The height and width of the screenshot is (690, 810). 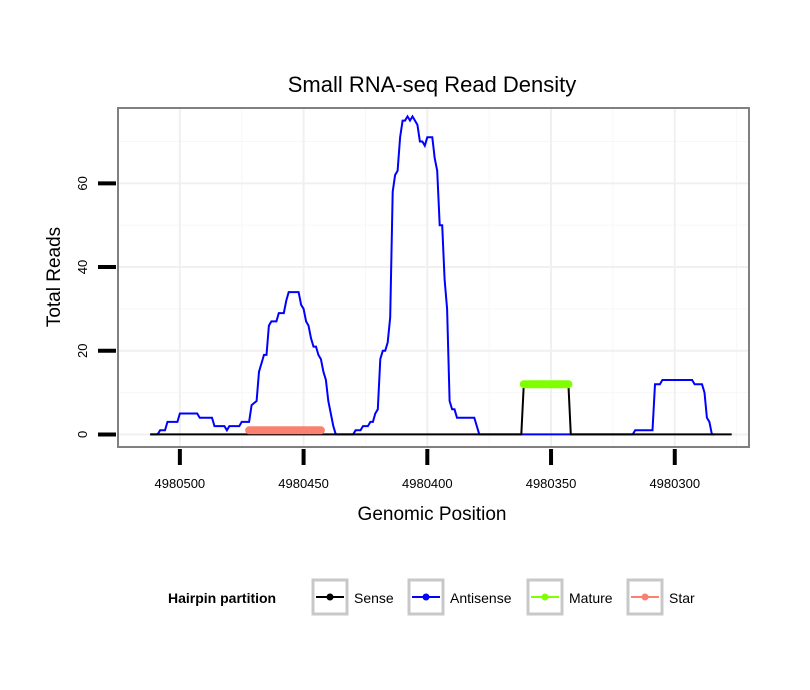 I want to click on x-tick-label: 4980450, so click(x=303, y=483).